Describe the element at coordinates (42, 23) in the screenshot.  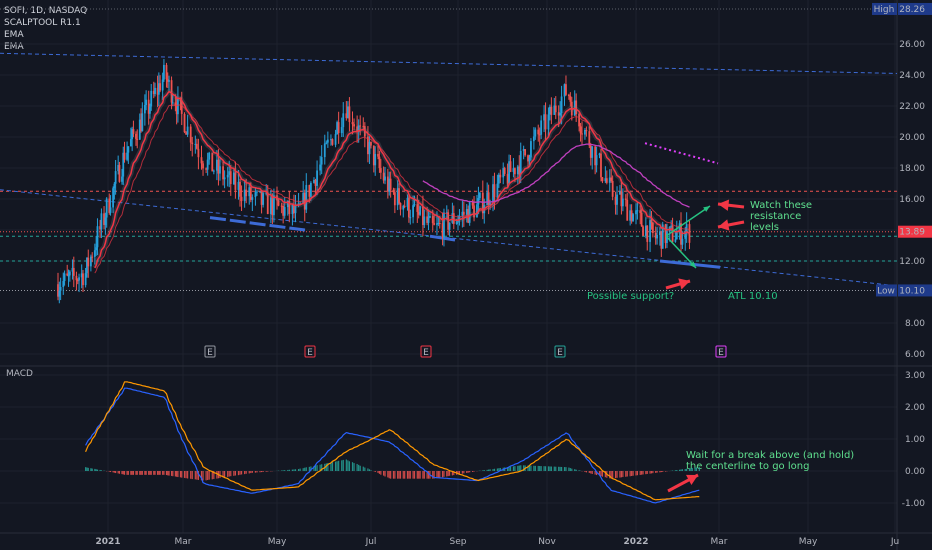
I see `indicator-scalptool: SCALPTOOL R1.1` at that location.